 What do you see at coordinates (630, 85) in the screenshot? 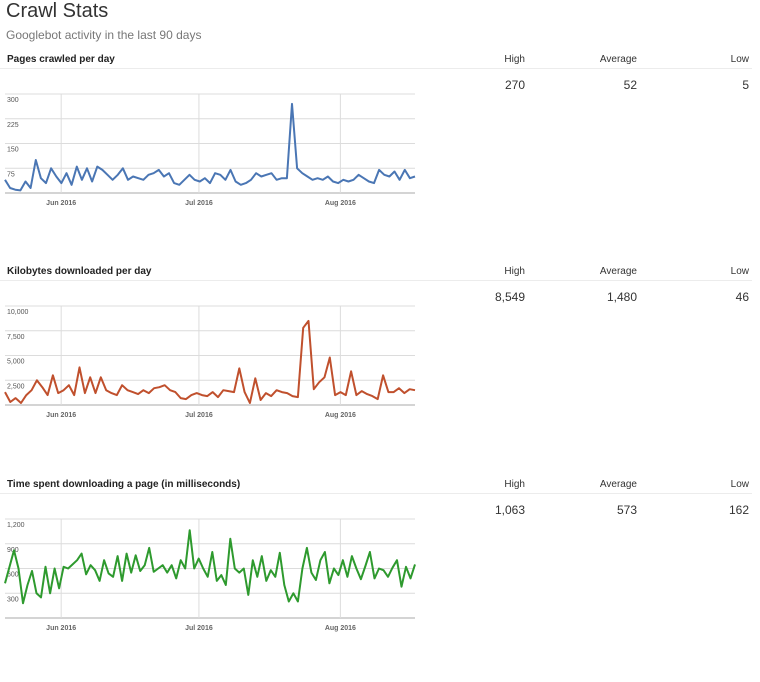
I see `stat-average-value: 52` at bounding box center [630, 85].